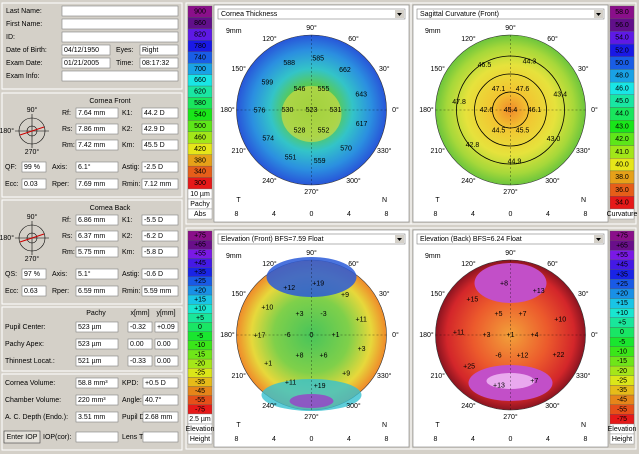  What do you see at coordinates (91, 417) in the screenshot?
I see `field-value: 3.51 mm` at bounding box center [91, 417].